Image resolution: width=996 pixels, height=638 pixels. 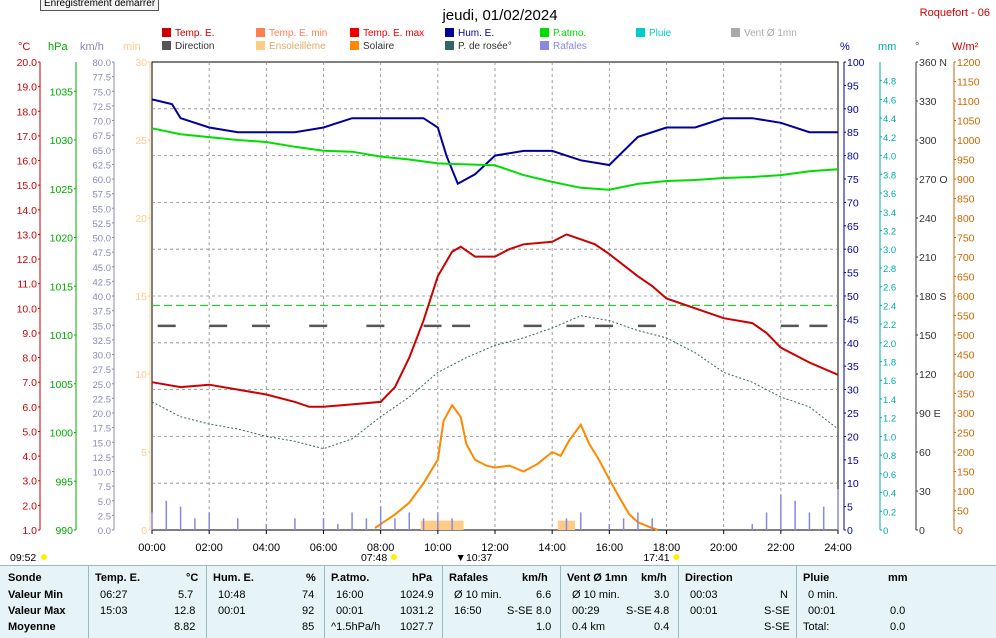 What do you see at coordinates (966, 434) in the screenshot?
I see `y-tick-label: 250` at bounding box center [966, 434].